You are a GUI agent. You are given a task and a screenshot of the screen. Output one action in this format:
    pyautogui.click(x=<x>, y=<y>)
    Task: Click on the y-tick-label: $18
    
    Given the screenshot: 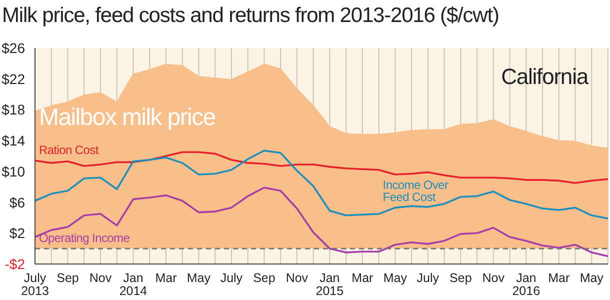 What is the action you would take?
    pyautogui.click(x=14, y=110)
    